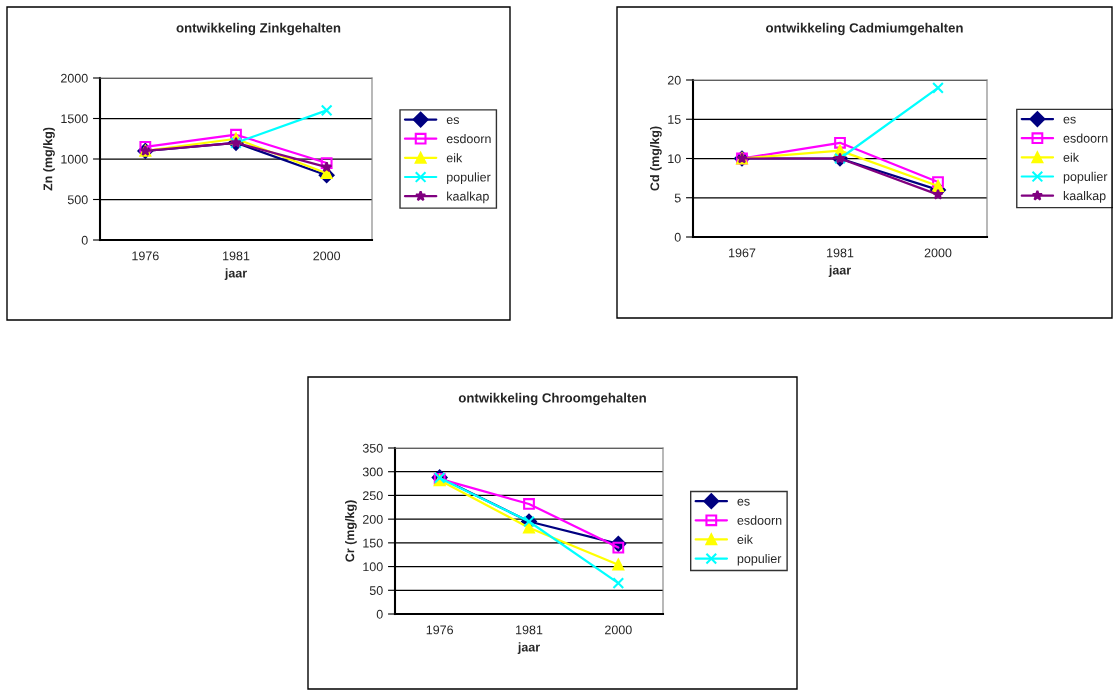 The image size is (1113, 690). What do you see at coordinates (674, 119) in the screenshot?
I see `y-tick-label: 15` at bounding box center [674, 119].